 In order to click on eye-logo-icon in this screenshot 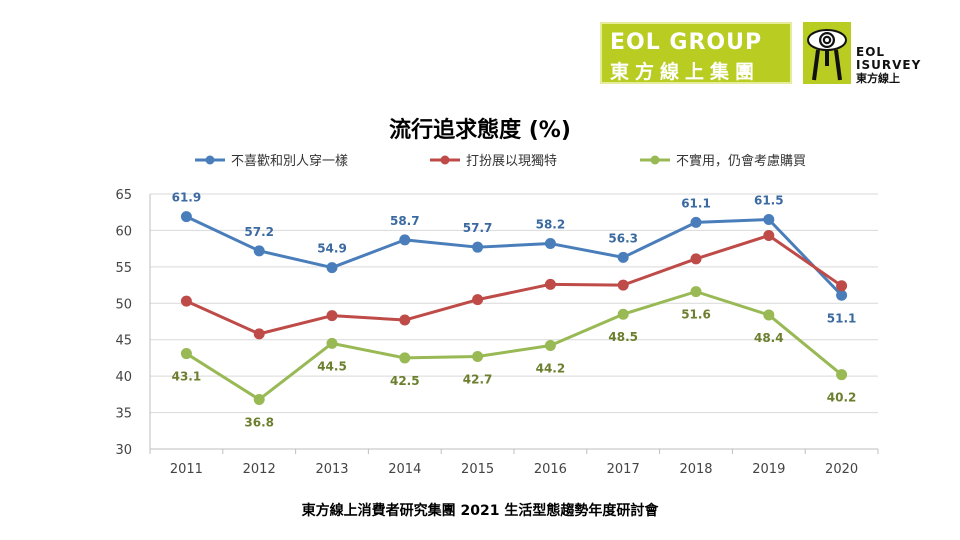, I will do `click(827, 53)`.